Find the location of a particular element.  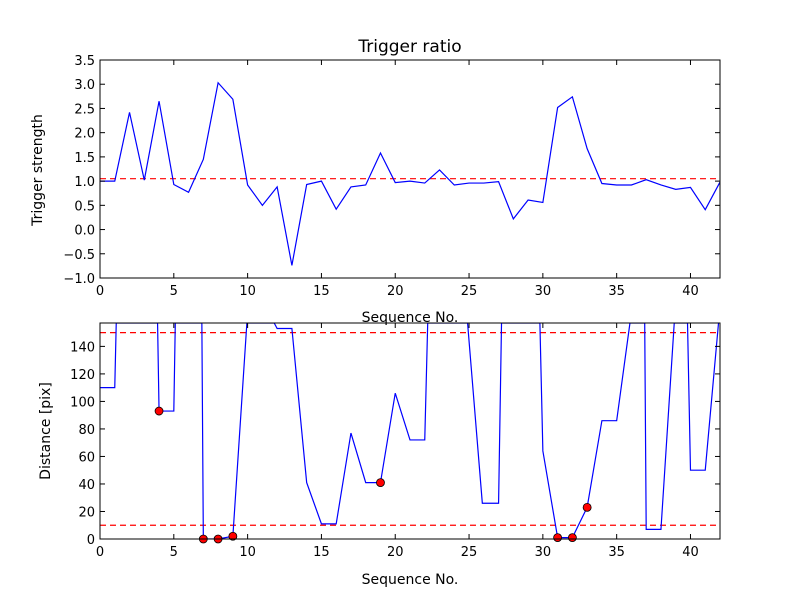

top-y-tick-label: 2.0 is located at coordinates (84, 134).